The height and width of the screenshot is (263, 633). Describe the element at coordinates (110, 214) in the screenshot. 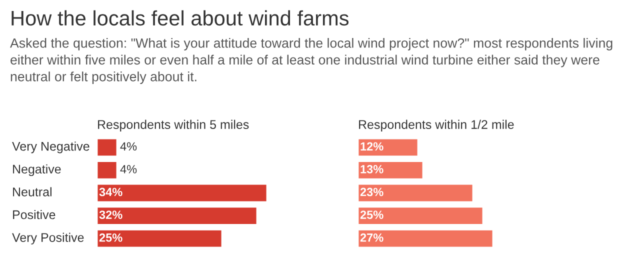

I see `data-label: 32%` at that location.